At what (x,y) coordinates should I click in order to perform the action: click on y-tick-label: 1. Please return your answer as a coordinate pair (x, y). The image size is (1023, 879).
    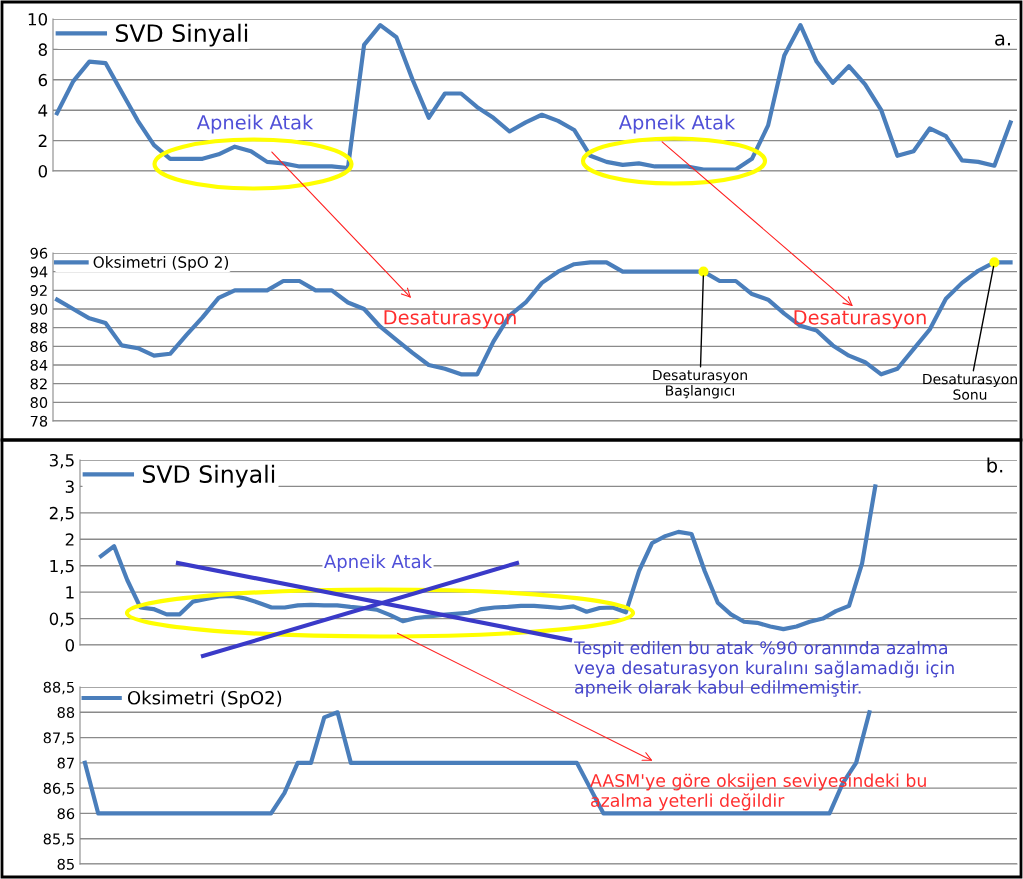
    Looking at the image, I should click on (70, 592).